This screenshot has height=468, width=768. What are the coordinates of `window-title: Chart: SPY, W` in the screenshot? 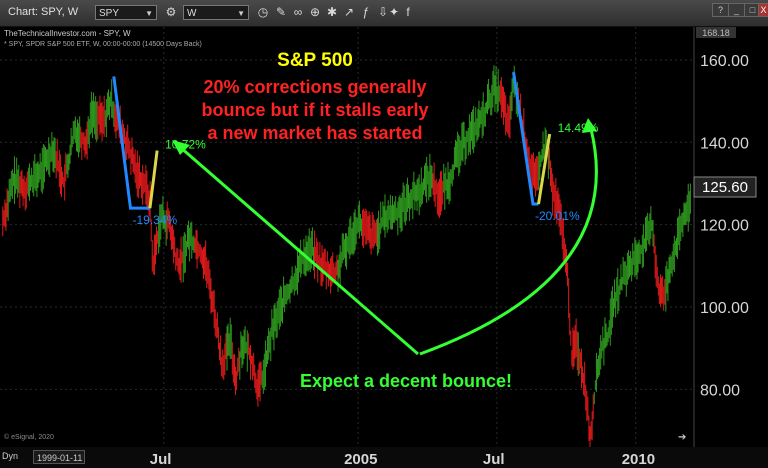 It's located at (43, 12).